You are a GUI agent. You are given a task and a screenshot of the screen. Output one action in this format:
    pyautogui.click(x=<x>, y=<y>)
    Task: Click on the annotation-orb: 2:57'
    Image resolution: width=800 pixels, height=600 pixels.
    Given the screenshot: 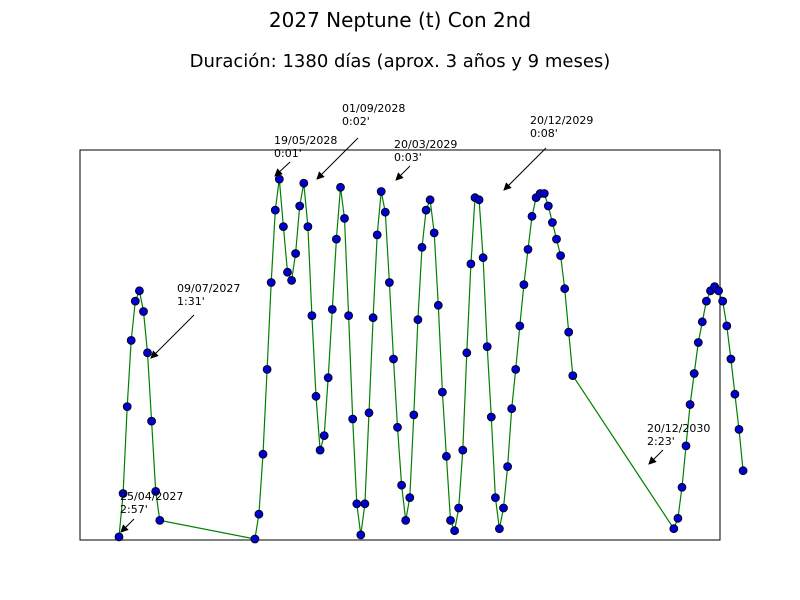 What is the action you would take?
    pyautogui.click(x=134, y=509)
    